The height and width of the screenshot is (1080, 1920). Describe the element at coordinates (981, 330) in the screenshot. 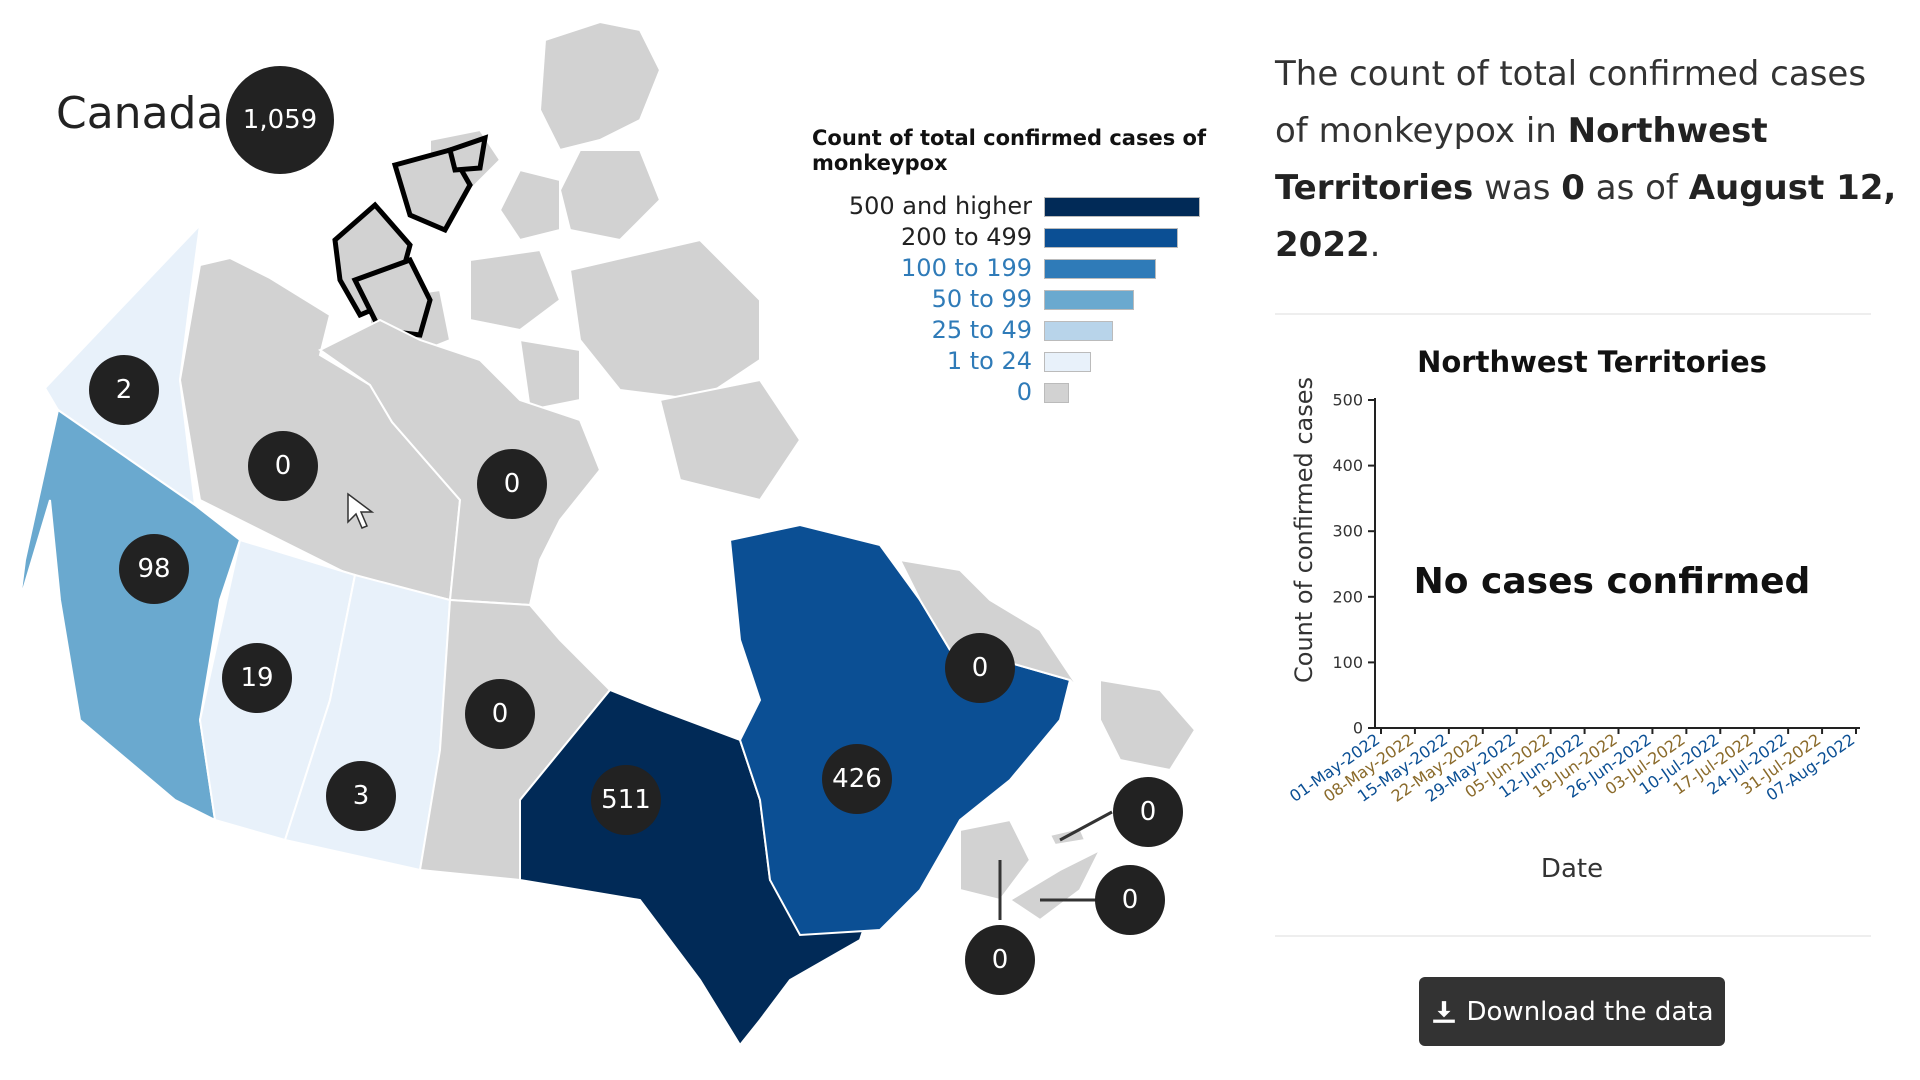

I see `legend-item-label: 25 to 49` at that location.